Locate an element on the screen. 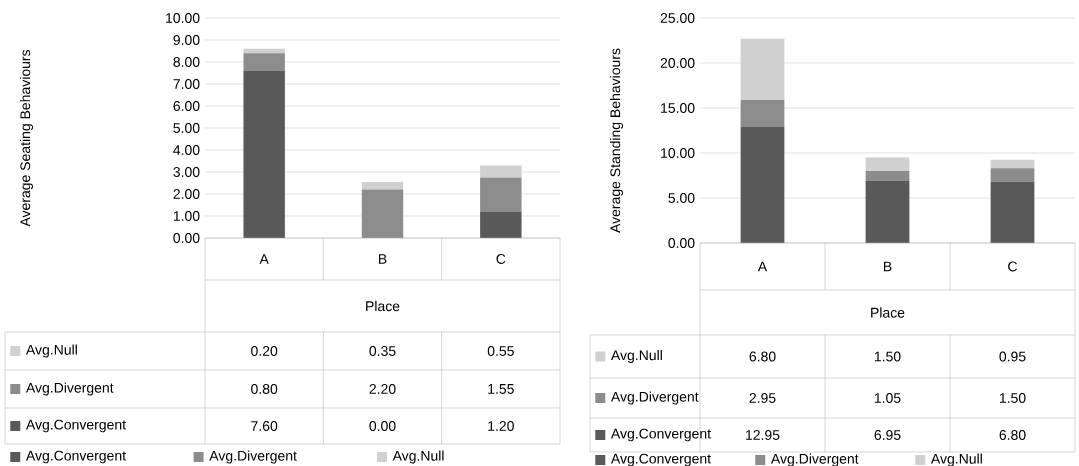  y-tick-label: 7.00 is located at coordinates (186, 84).